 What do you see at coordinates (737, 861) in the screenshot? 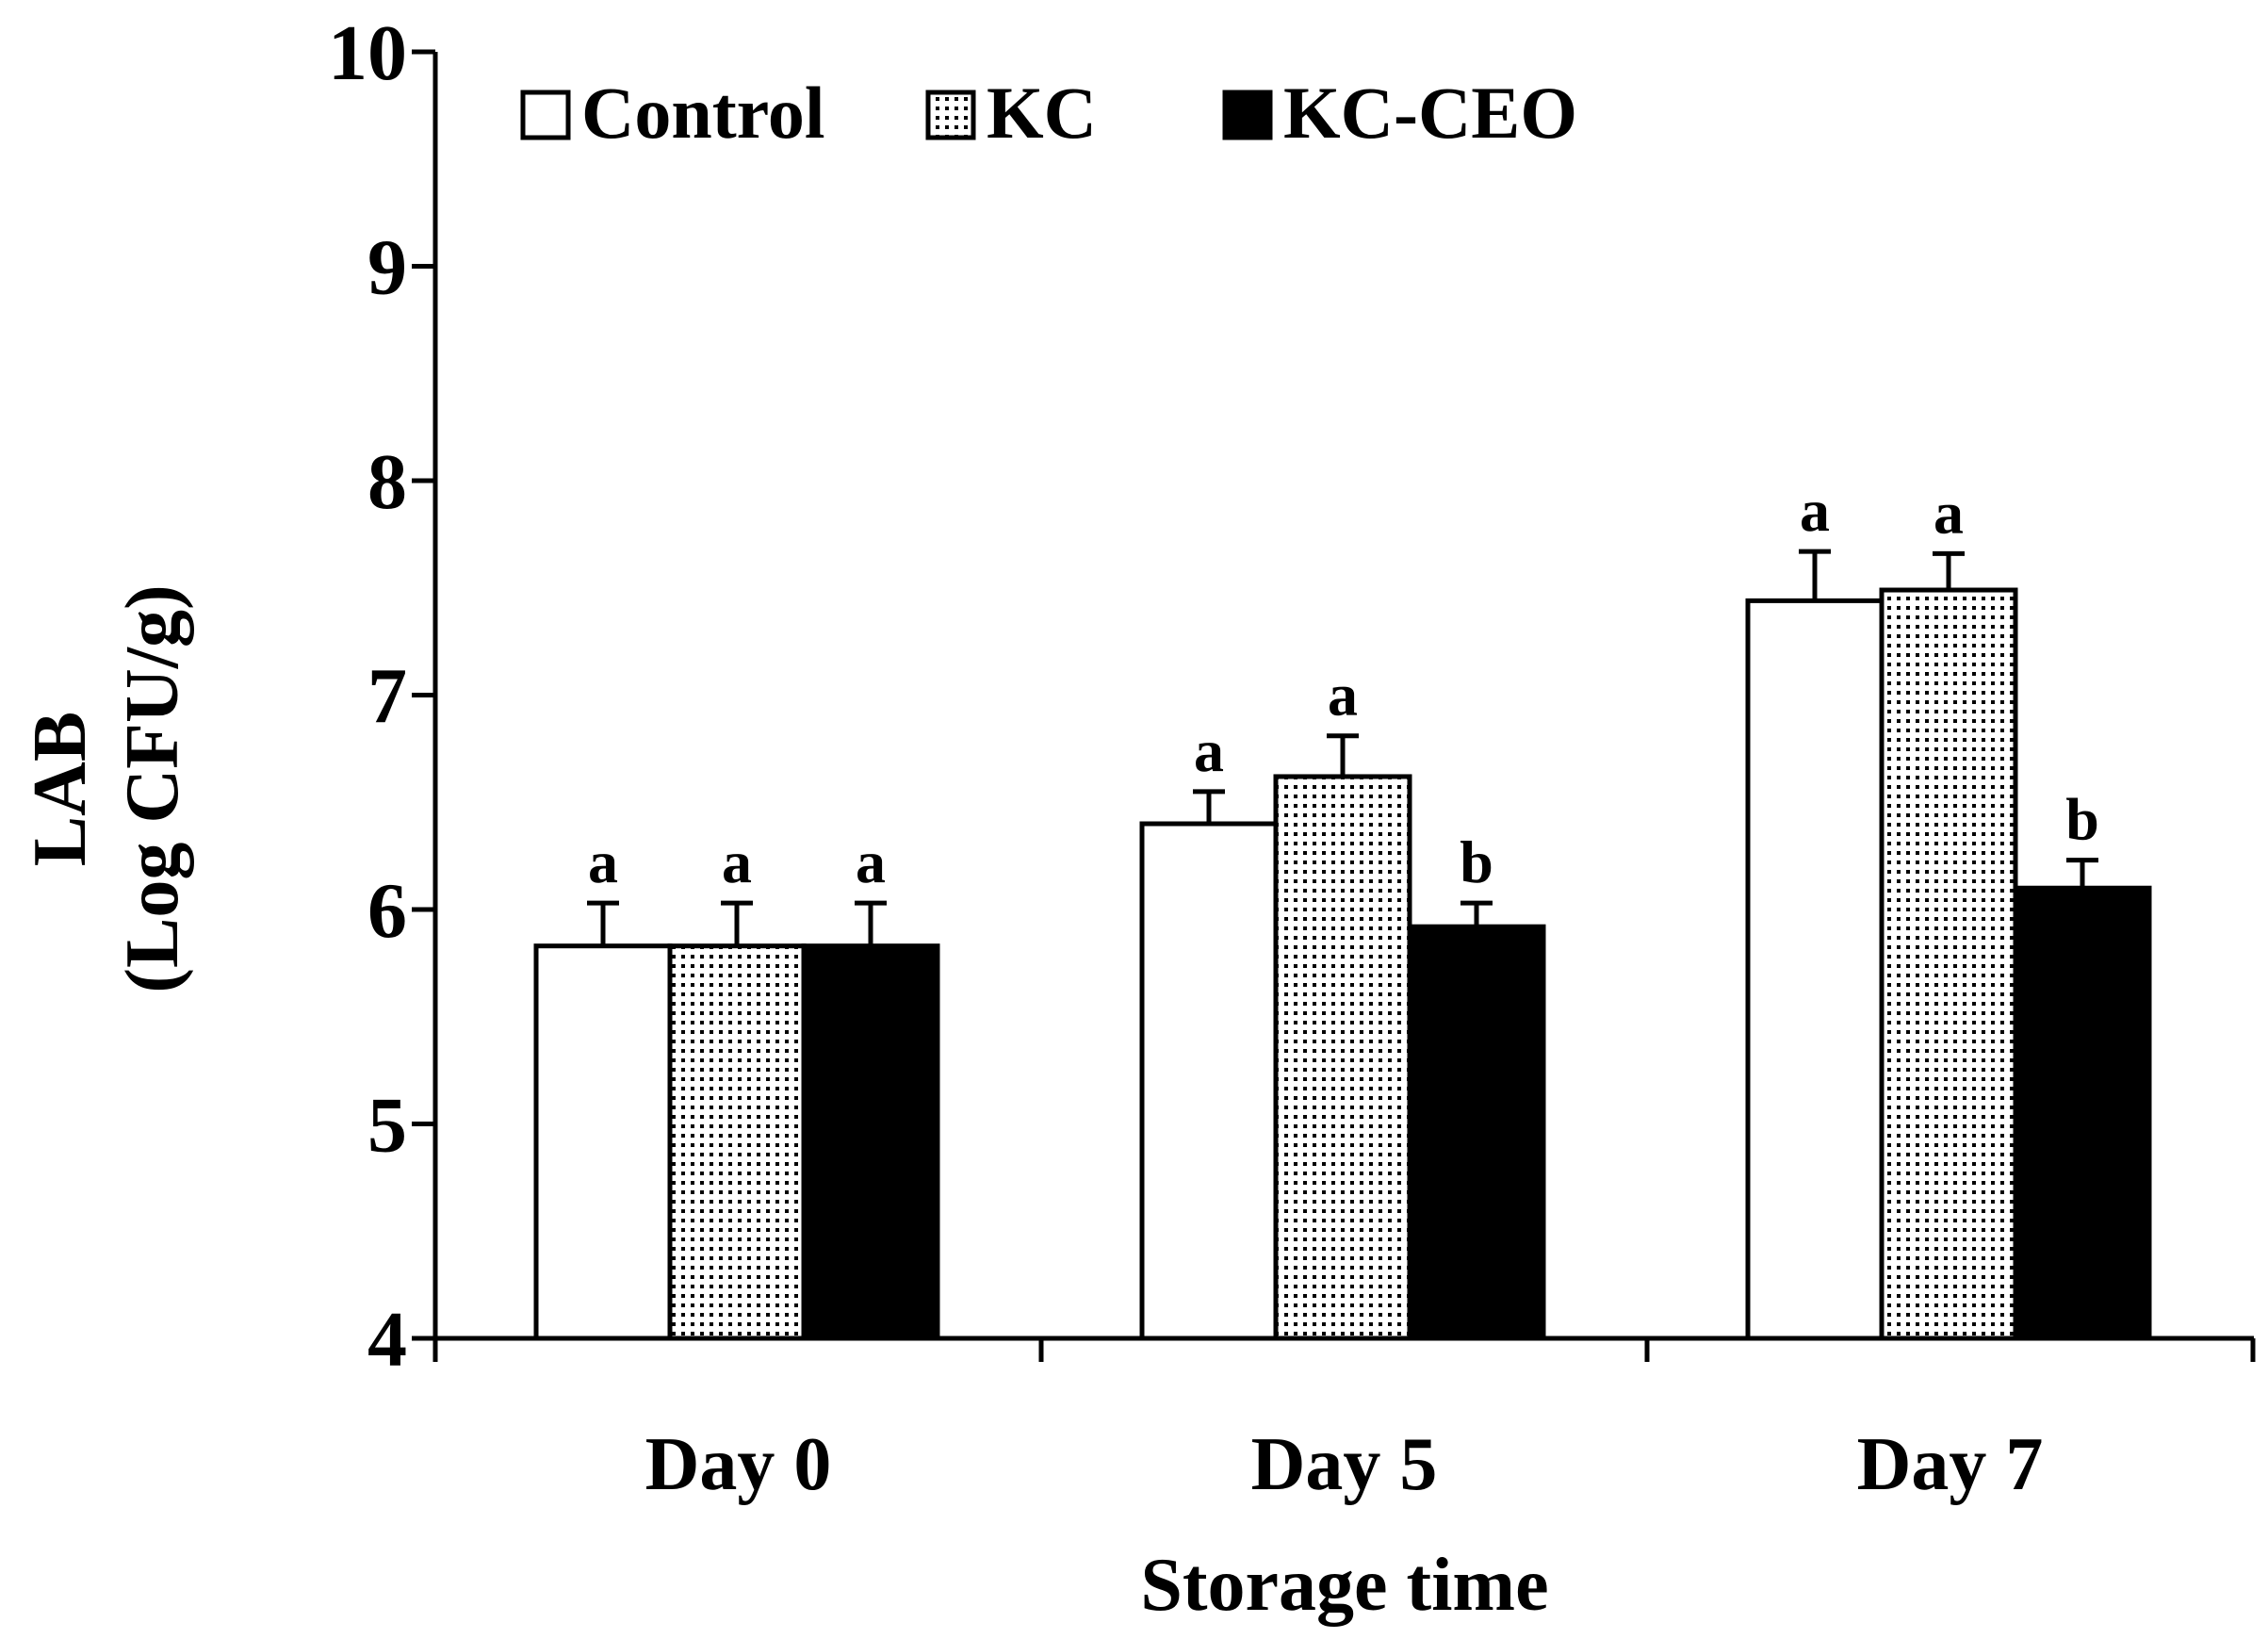
I see `significance-label-kc-0: a` at bounding box center [737, 861].